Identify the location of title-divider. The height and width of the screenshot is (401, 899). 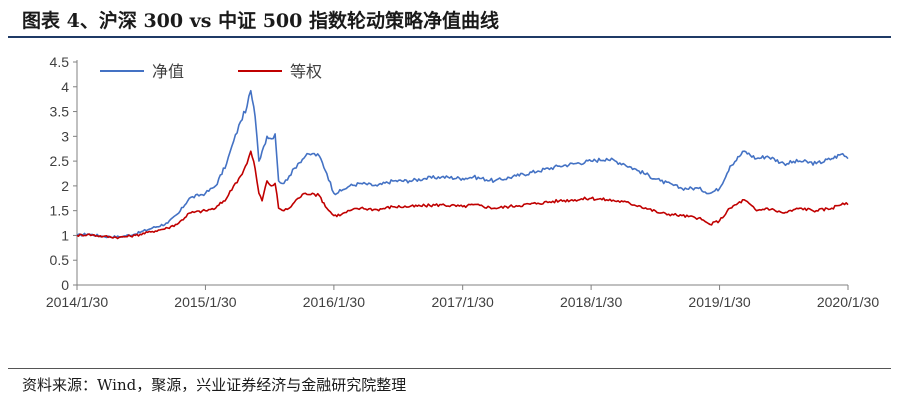
(449, 37).